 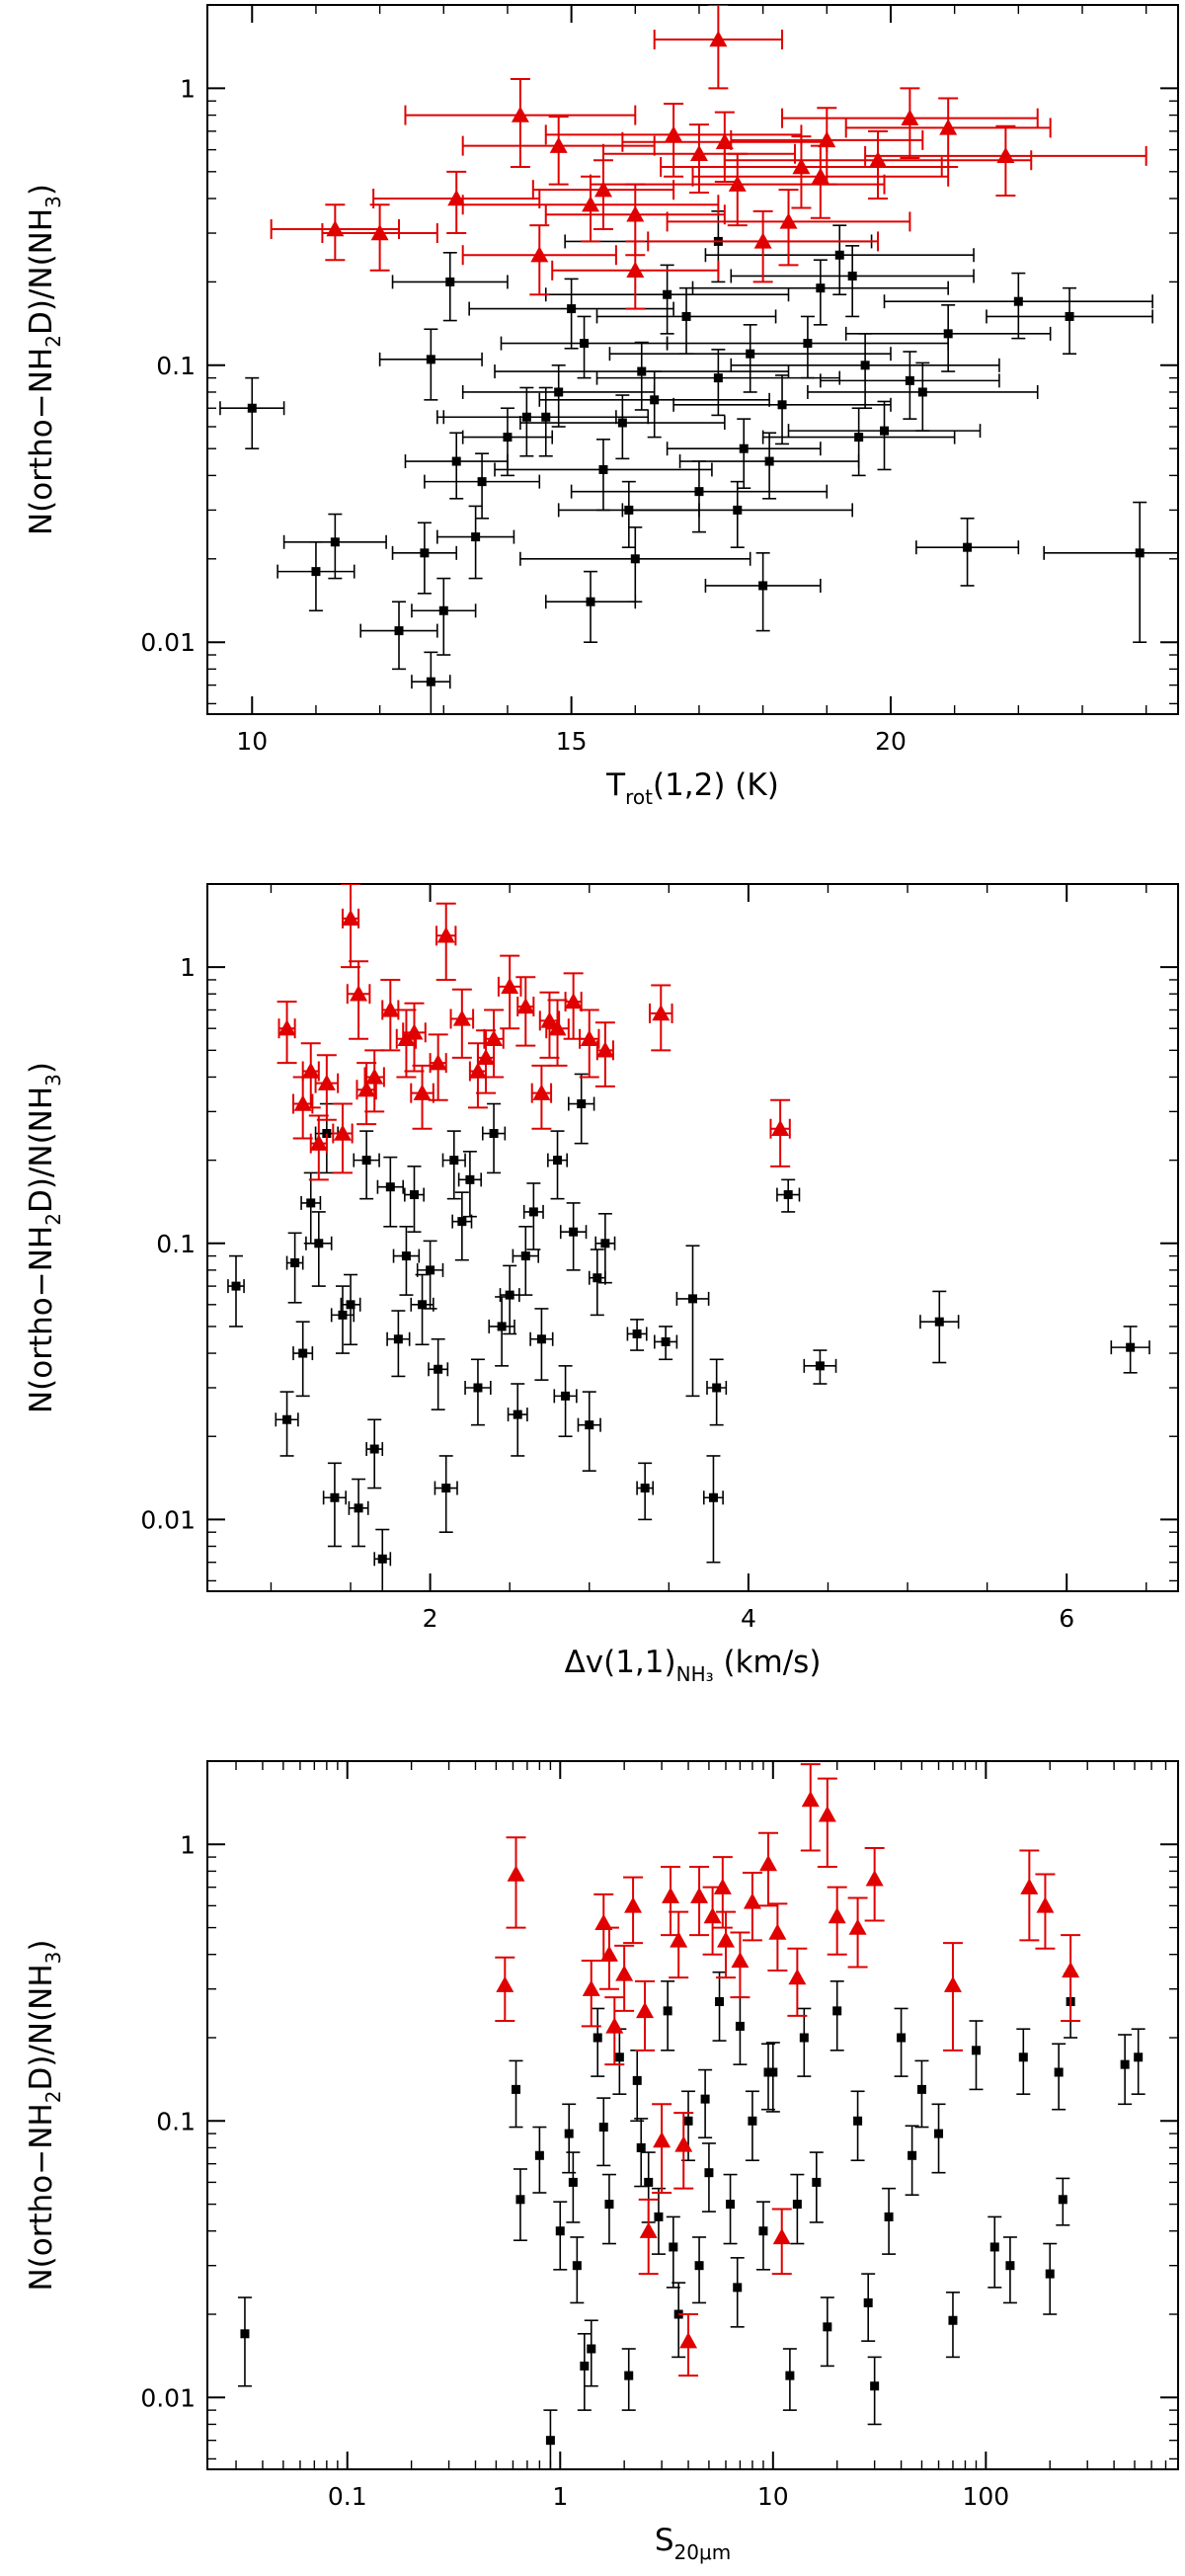 I want to click on y-tick-label: 0.01, so click(x=168, y=1519).